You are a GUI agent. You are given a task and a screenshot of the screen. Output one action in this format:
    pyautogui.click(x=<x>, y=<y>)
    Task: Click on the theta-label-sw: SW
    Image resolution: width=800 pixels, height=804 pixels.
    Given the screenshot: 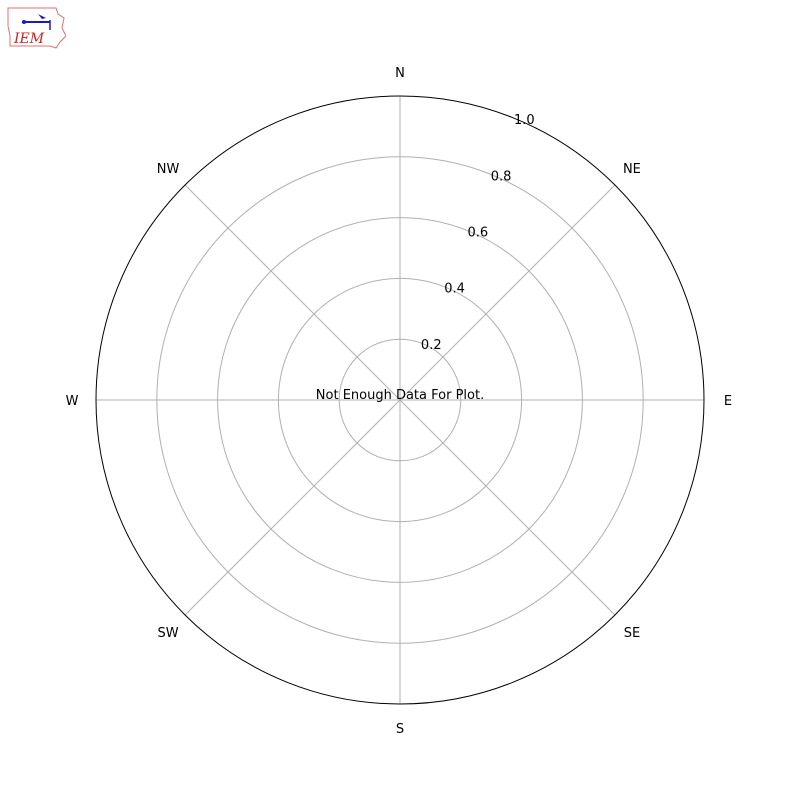 What is the action you would take?
    pyautogui.click(x=168, y=633)
    